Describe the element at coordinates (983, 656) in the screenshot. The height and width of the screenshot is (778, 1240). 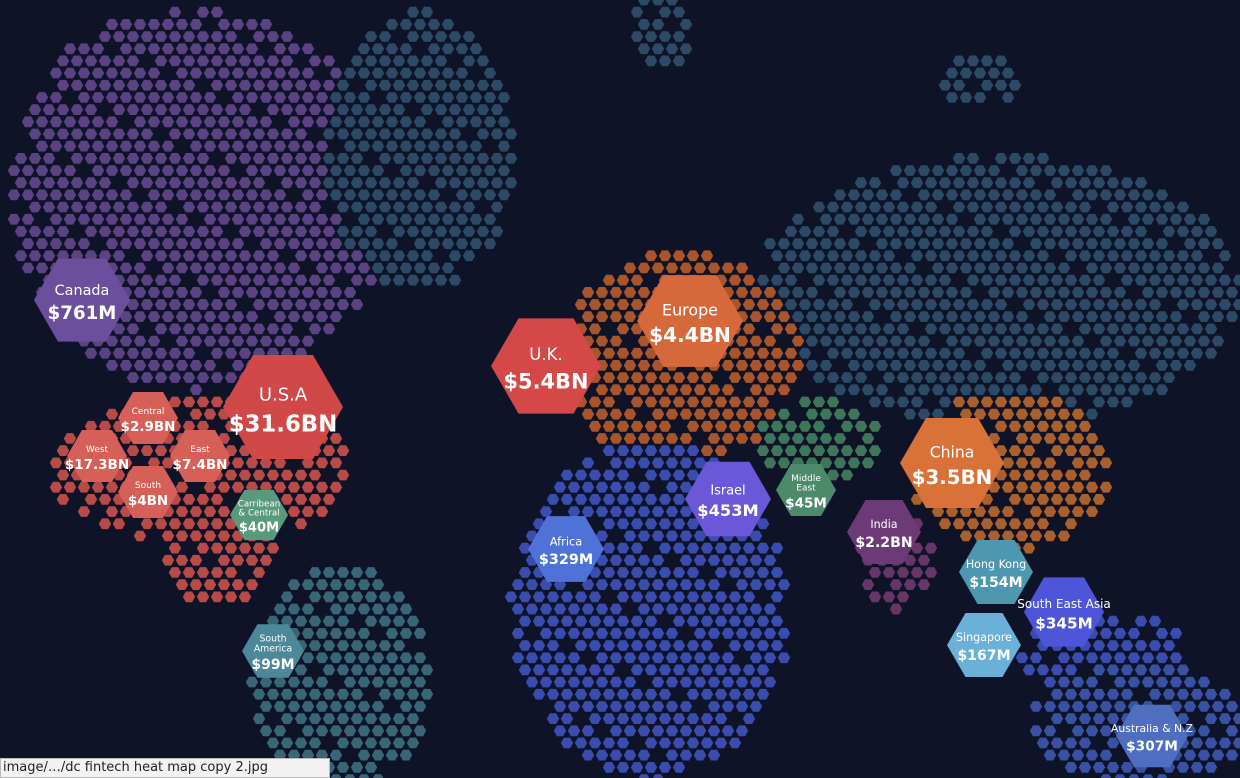
I see `region-value: $167M` at that location.